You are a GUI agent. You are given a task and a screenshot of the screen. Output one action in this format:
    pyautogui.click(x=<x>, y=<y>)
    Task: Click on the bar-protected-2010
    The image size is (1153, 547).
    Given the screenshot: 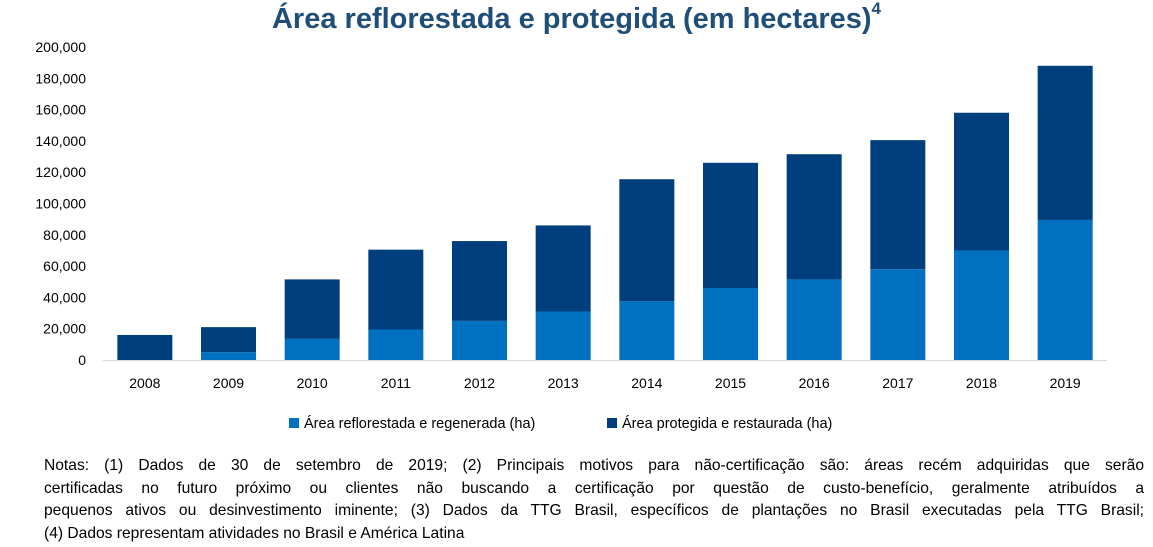 What is the action you would take?
    pyautogui.click(x=312, y=309)
    